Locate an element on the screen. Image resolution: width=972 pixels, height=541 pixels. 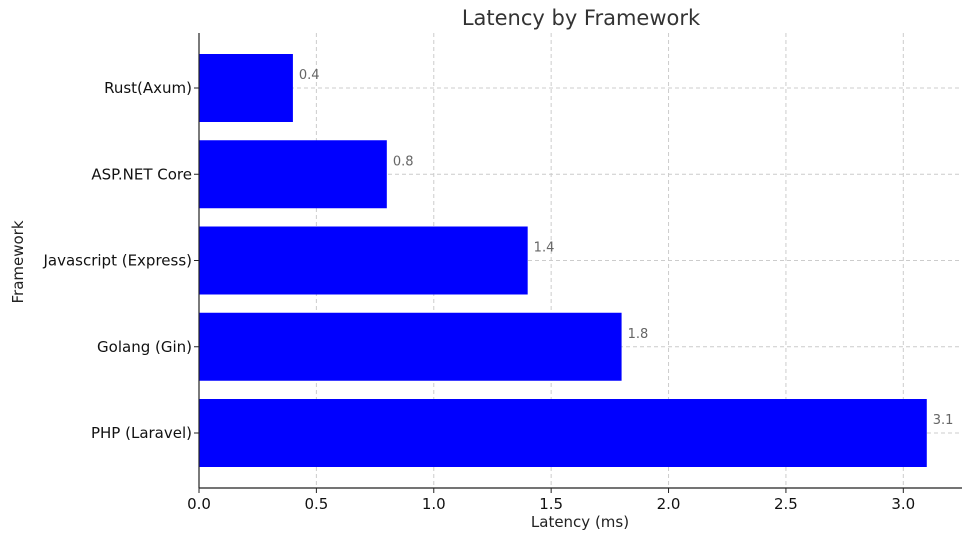
category-label: ASP.NET Core is located at coordinates (141, 174).